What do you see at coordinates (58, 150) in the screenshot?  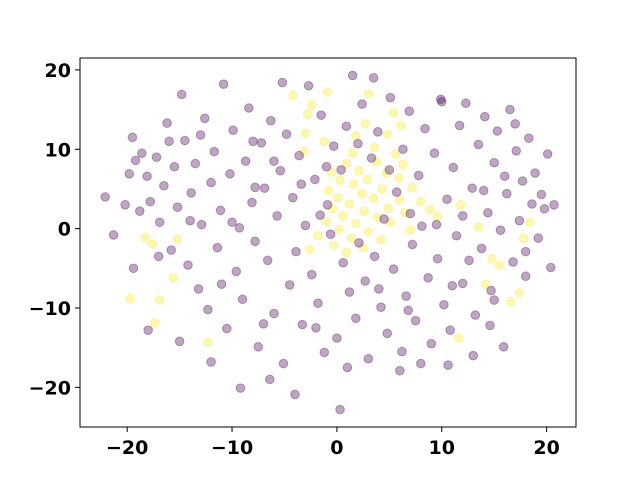 I see `y-tick-label: 10` at bounding box center [58, 150].